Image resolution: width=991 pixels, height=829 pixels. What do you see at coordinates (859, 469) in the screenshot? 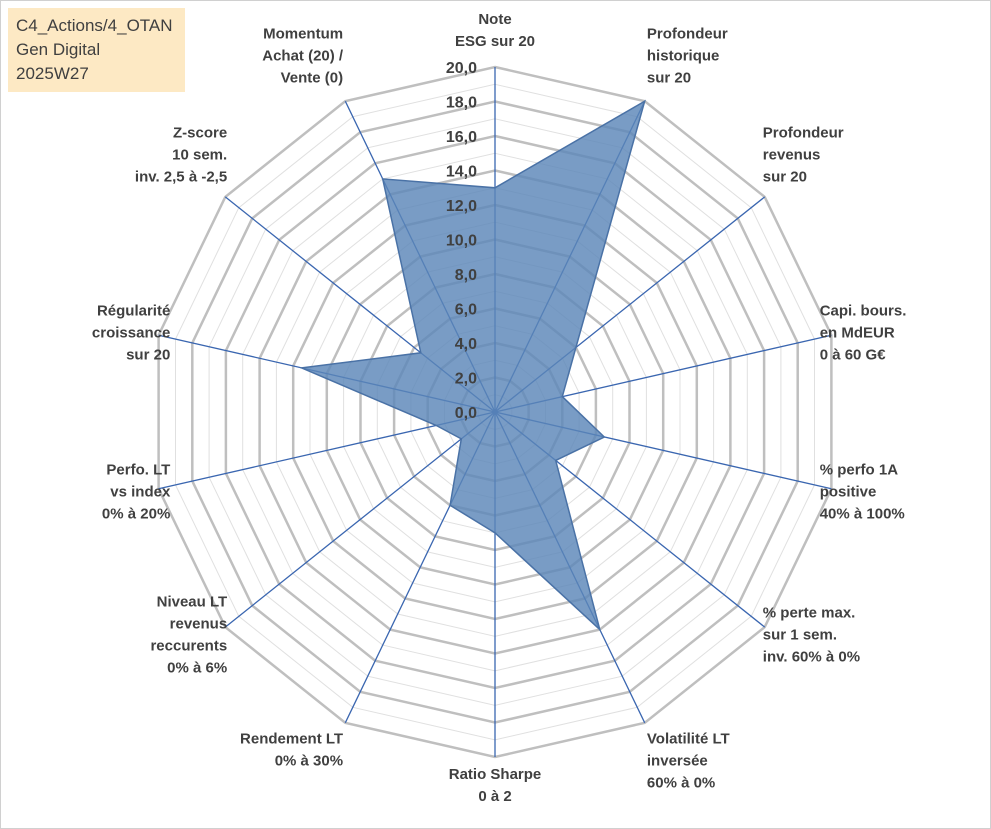
I see `axis-label: % perfo 1A` at bounding box center [859, 469].